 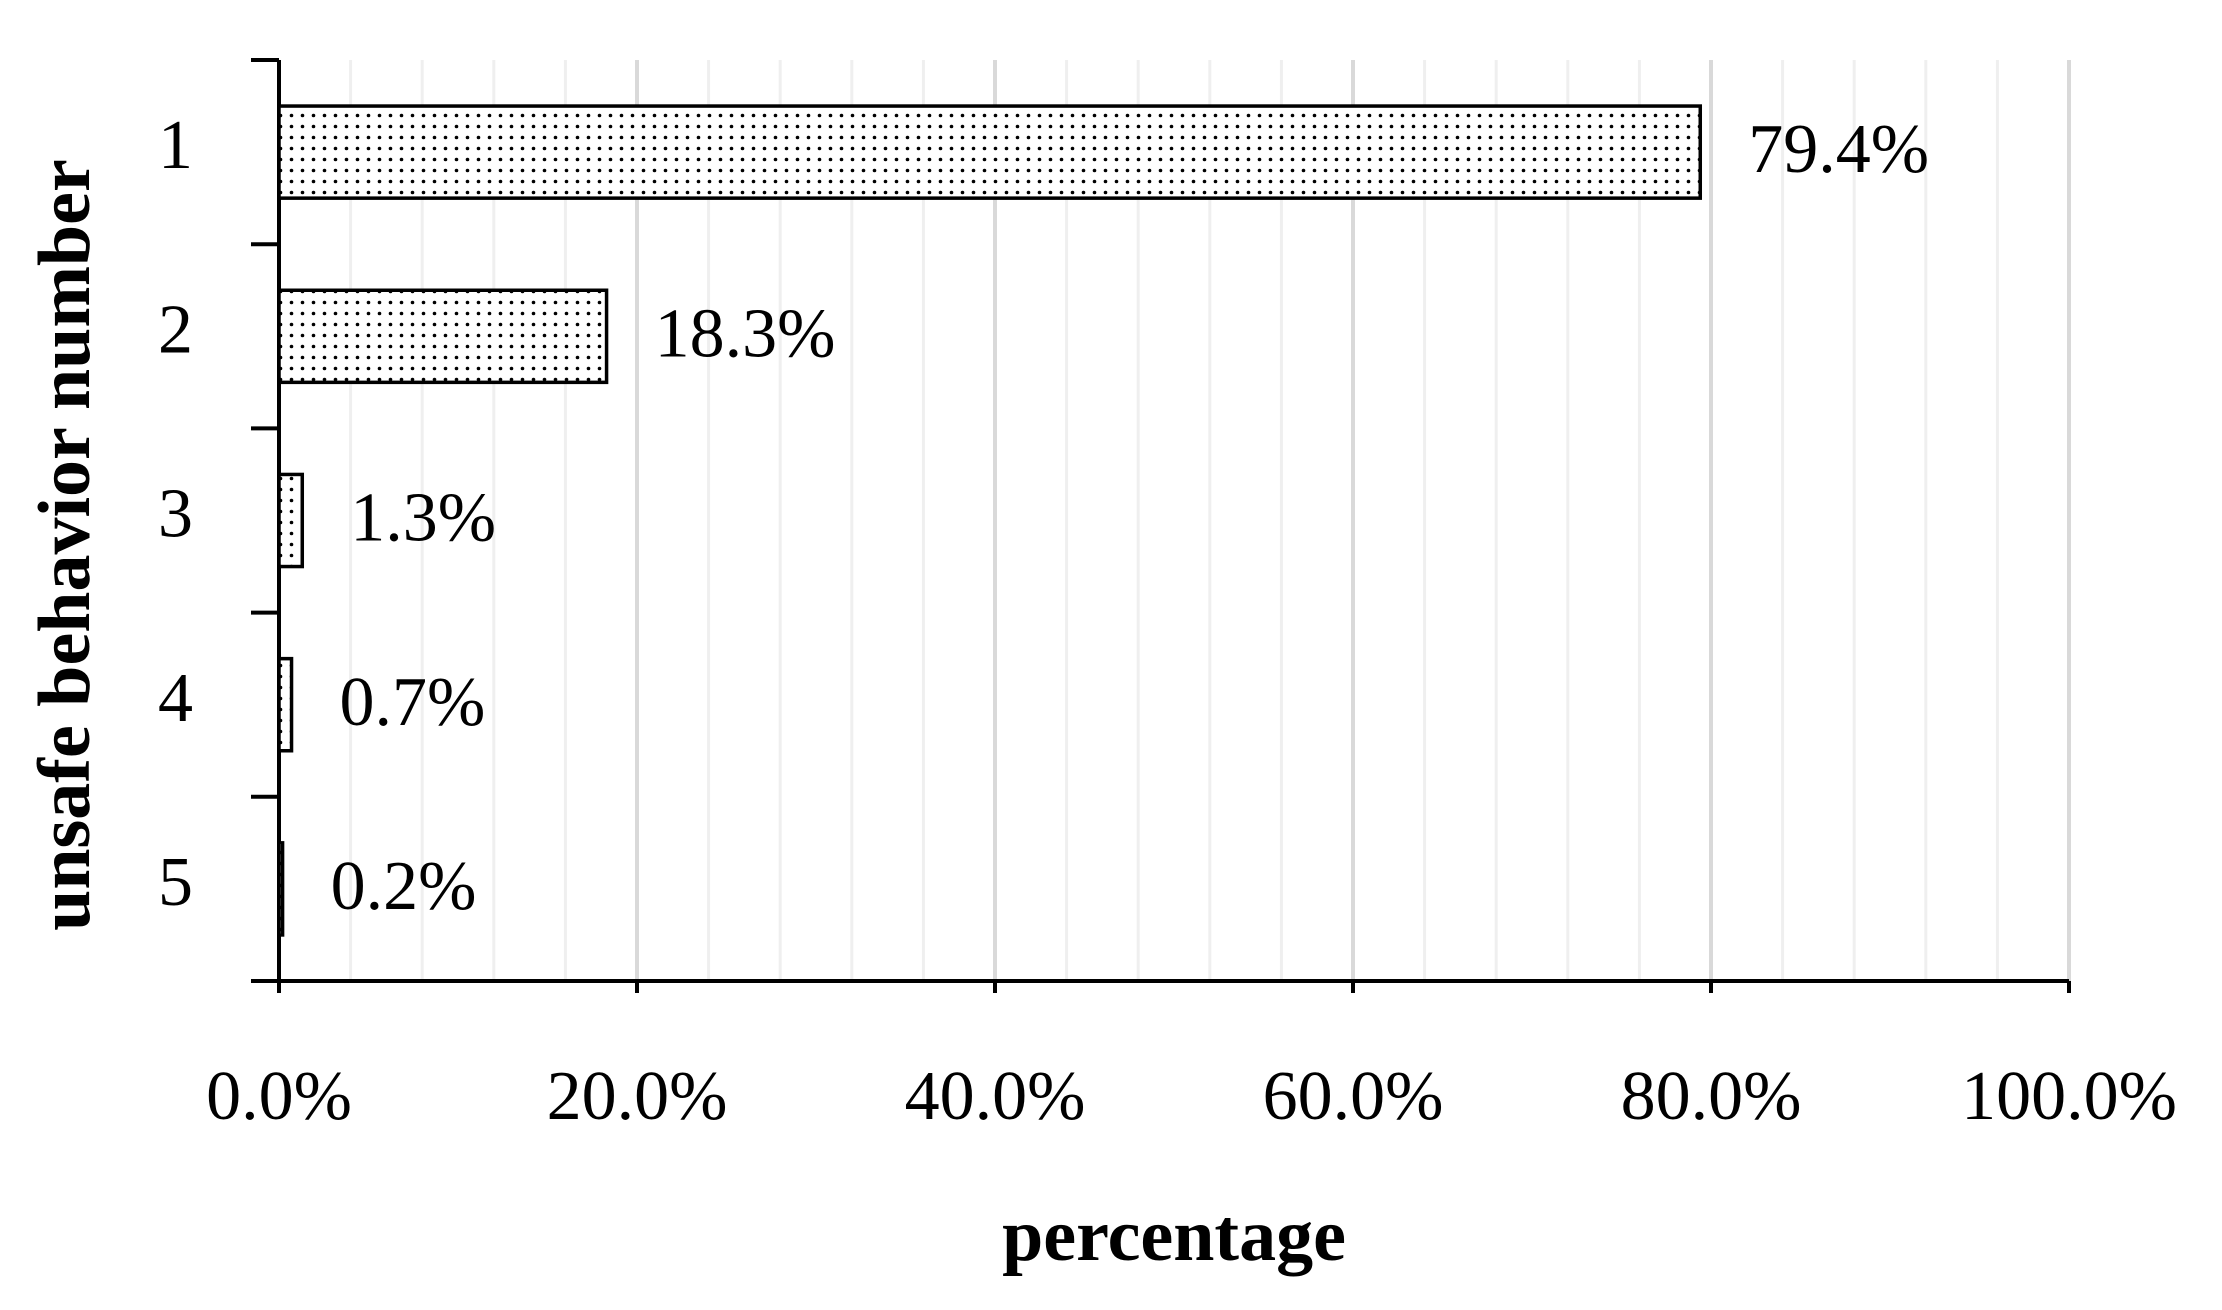 What do you see at coordinates (1838, 149) in the screenshot?
I see `value-label: 79.4%` at bounding box center [1838, 149].